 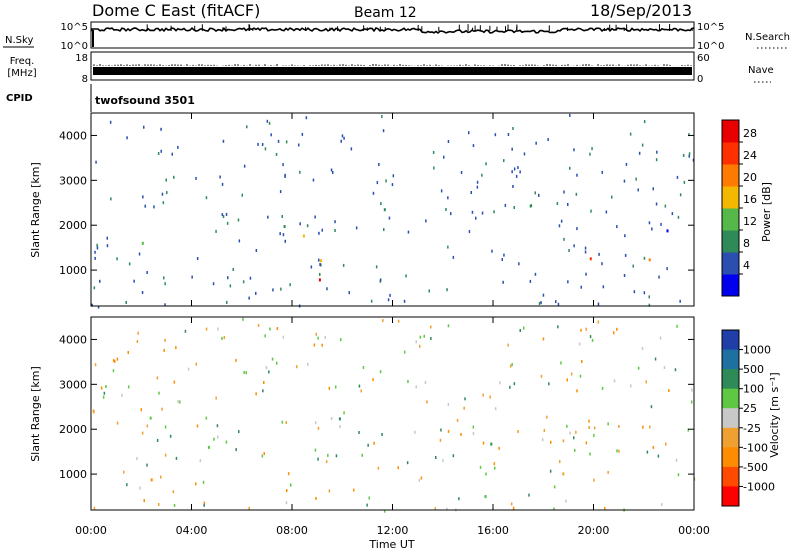 I want to click on nsky-line, so click(x=392, y=30).